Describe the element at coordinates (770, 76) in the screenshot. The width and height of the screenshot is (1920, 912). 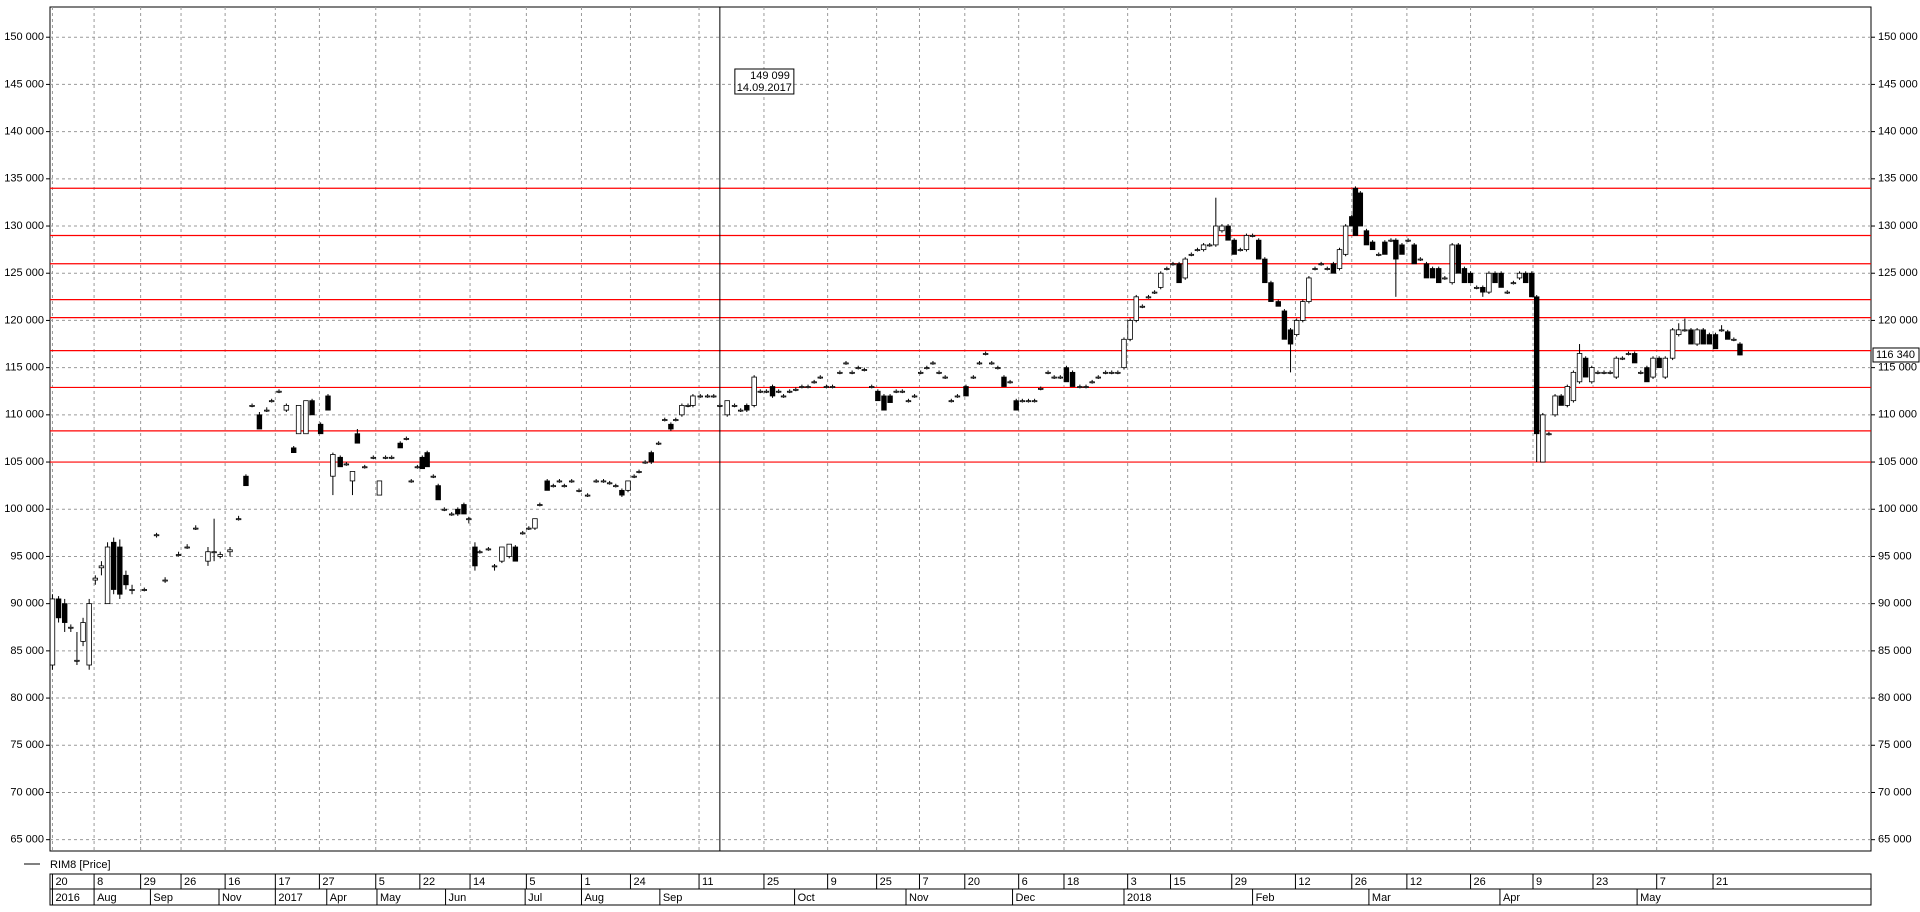
I see `crosshair-value: 149 099` at that location.